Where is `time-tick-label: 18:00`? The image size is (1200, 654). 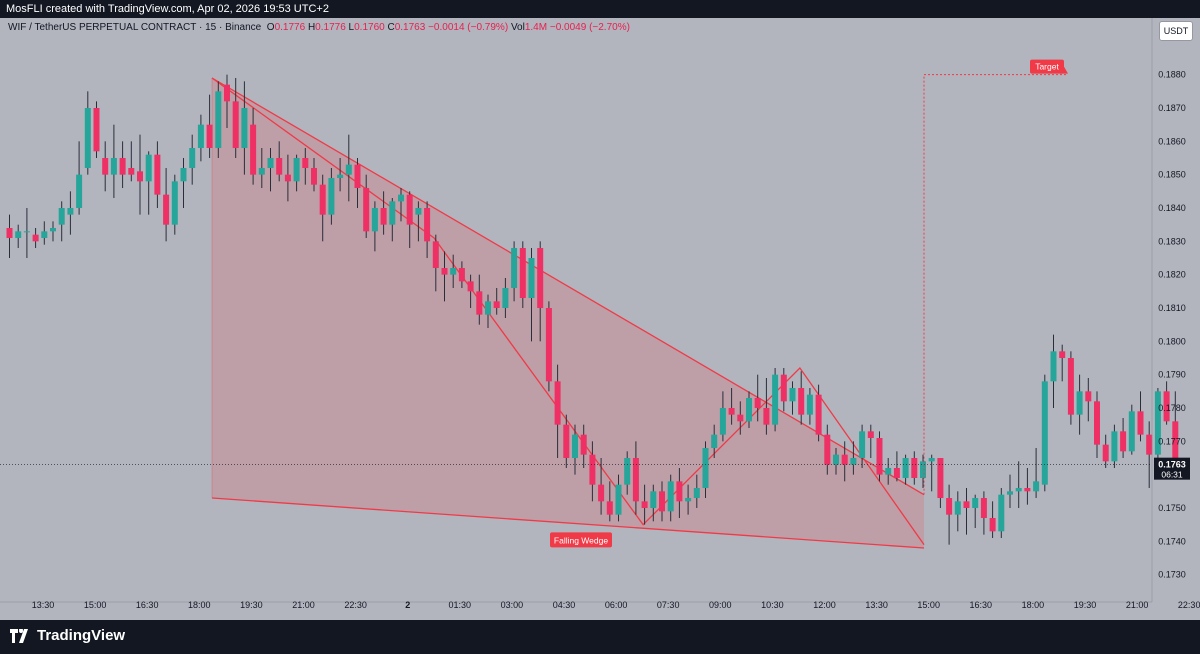
time-tick-label: 18:00 is located at coordinates (199, 605).